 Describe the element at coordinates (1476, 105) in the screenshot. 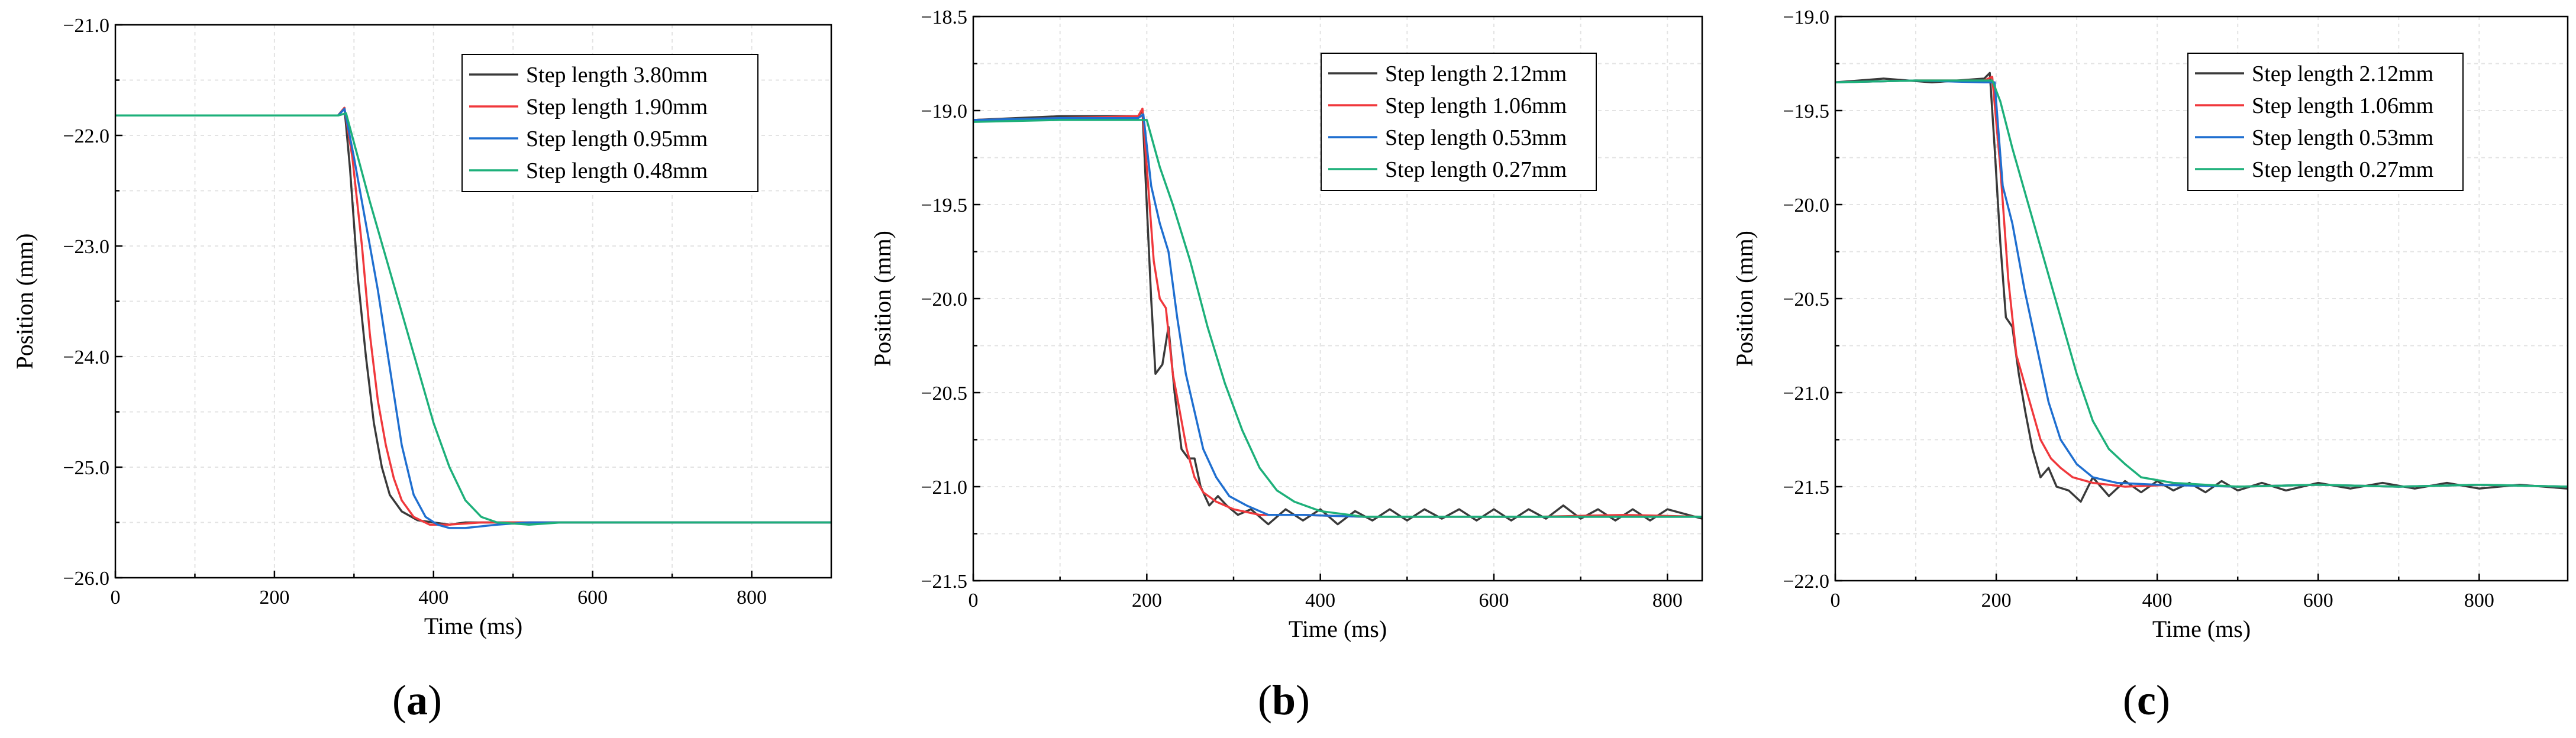

I see `legend-label-red-b: Step length 1.06mm` at that location.